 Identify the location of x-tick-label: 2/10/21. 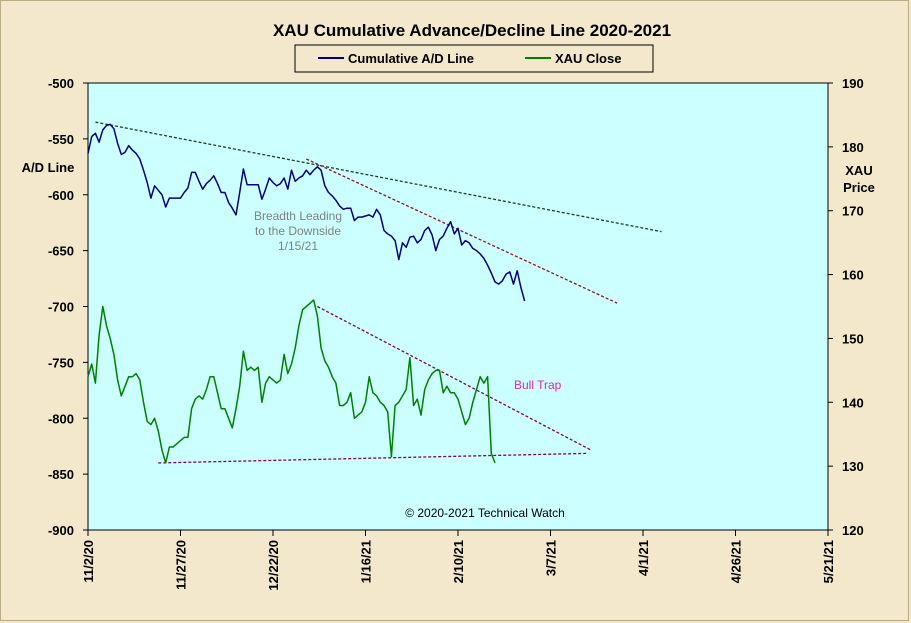
(458, 561).